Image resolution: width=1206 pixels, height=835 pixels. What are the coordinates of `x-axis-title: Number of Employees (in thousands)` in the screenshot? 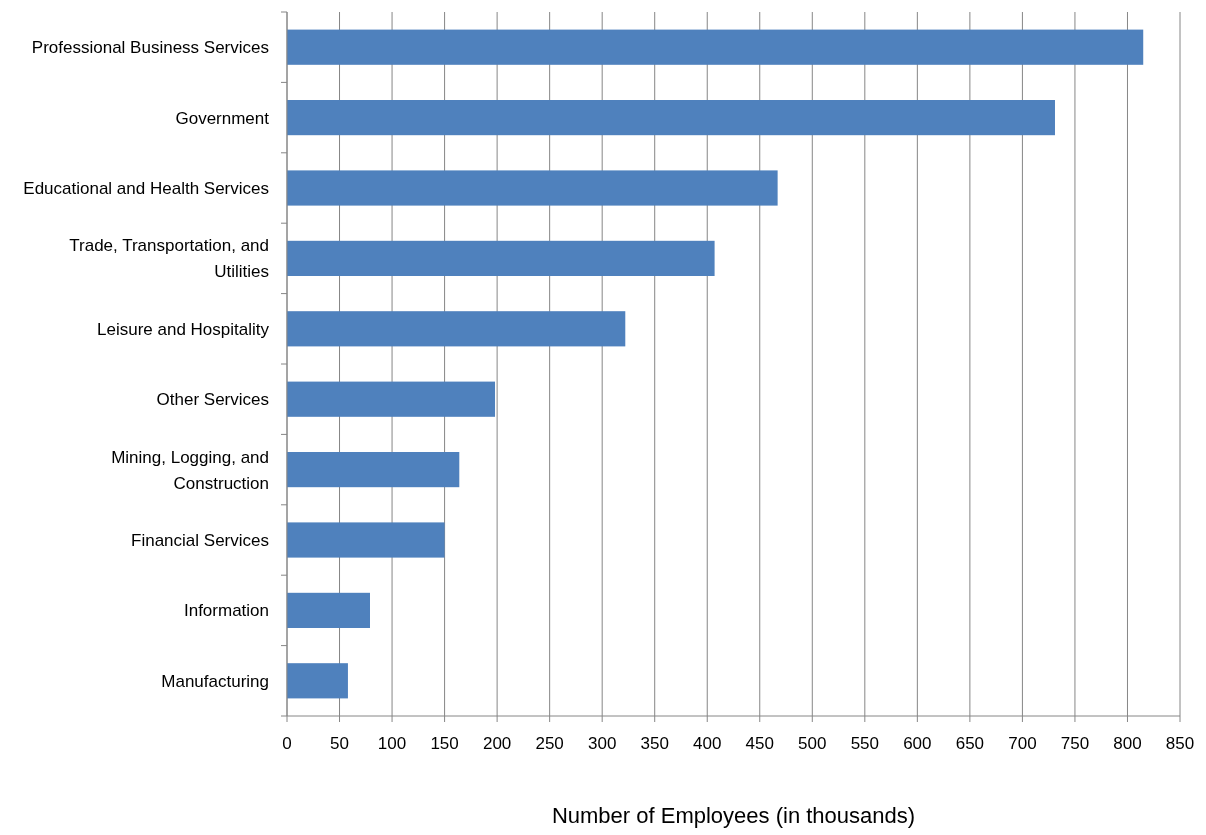 It's located at (733, 815).